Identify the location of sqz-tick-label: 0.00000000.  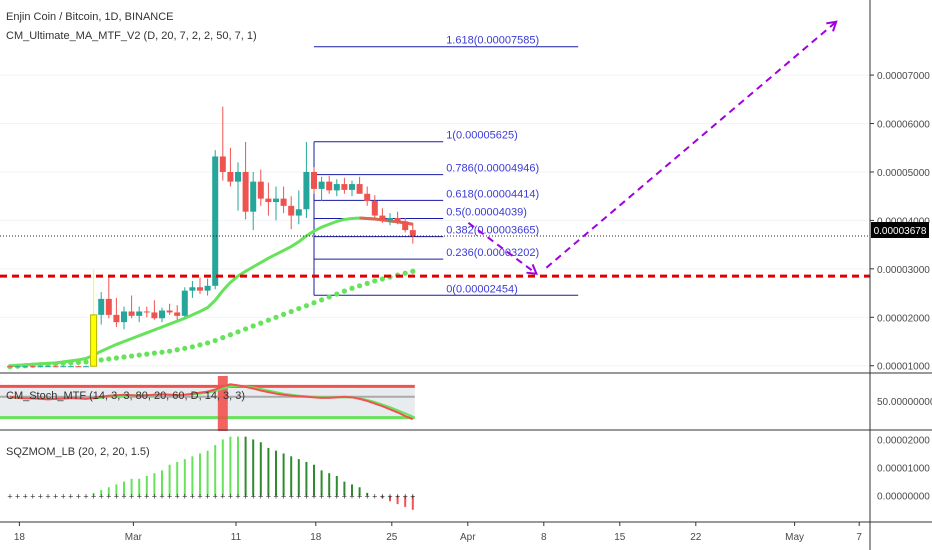
(903, 497).